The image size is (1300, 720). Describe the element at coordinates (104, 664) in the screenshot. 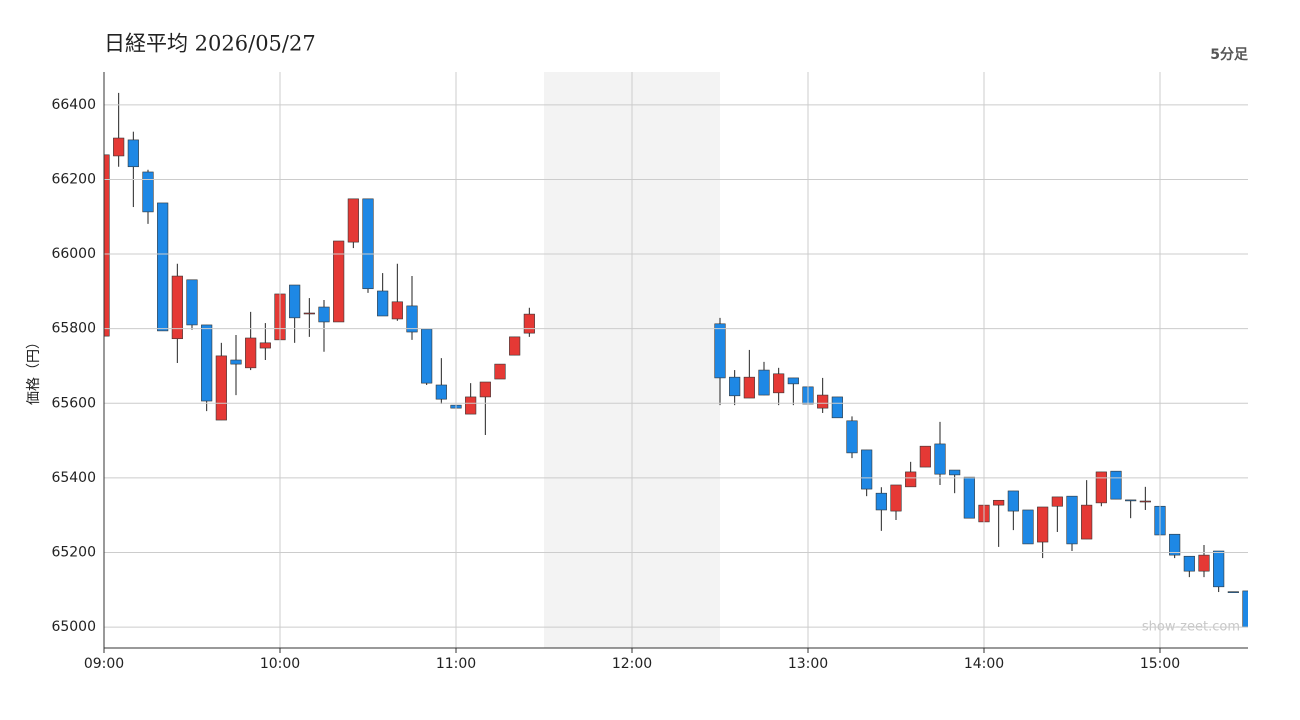

I see `x-tick-label: 09:00` at that location.